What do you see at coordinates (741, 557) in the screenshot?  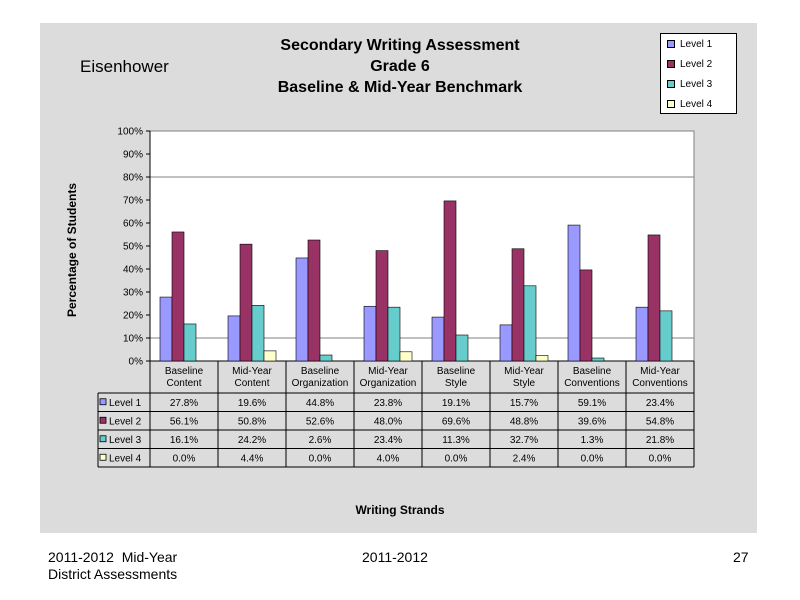 I see `page-number: 27` at bounding box center [741, 557].